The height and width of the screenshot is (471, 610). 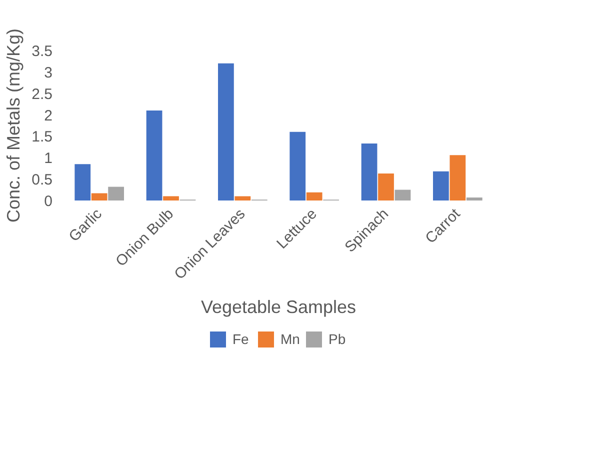 I want to click on legend-label: Mn, so click(x=290, y=339).